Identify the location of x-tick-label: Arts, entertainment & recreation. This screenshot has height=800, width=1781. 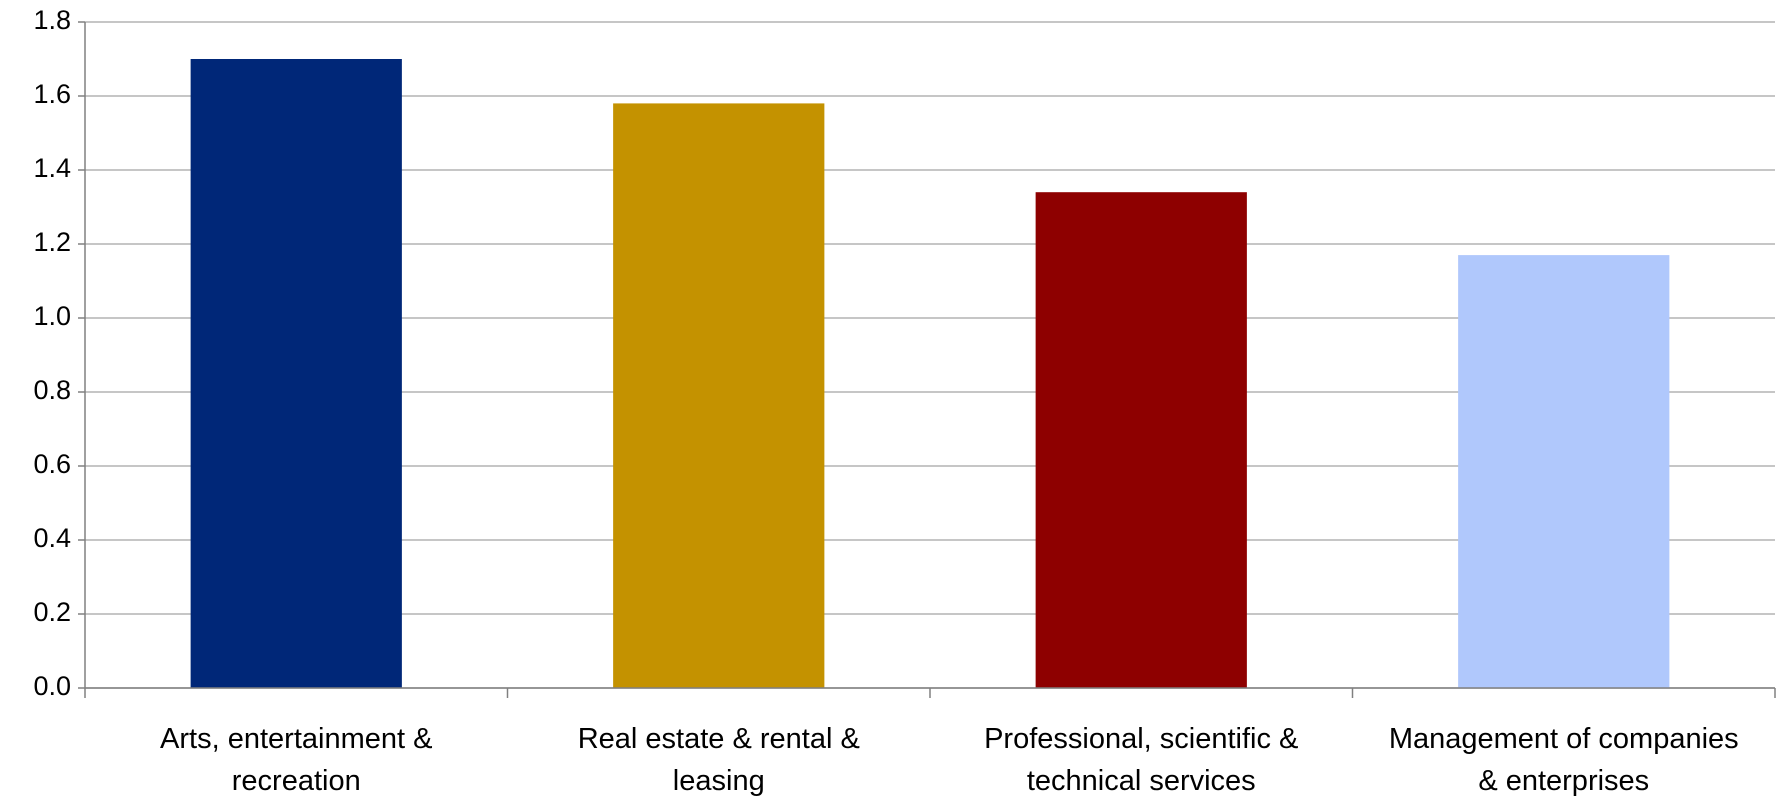
(296, 760).